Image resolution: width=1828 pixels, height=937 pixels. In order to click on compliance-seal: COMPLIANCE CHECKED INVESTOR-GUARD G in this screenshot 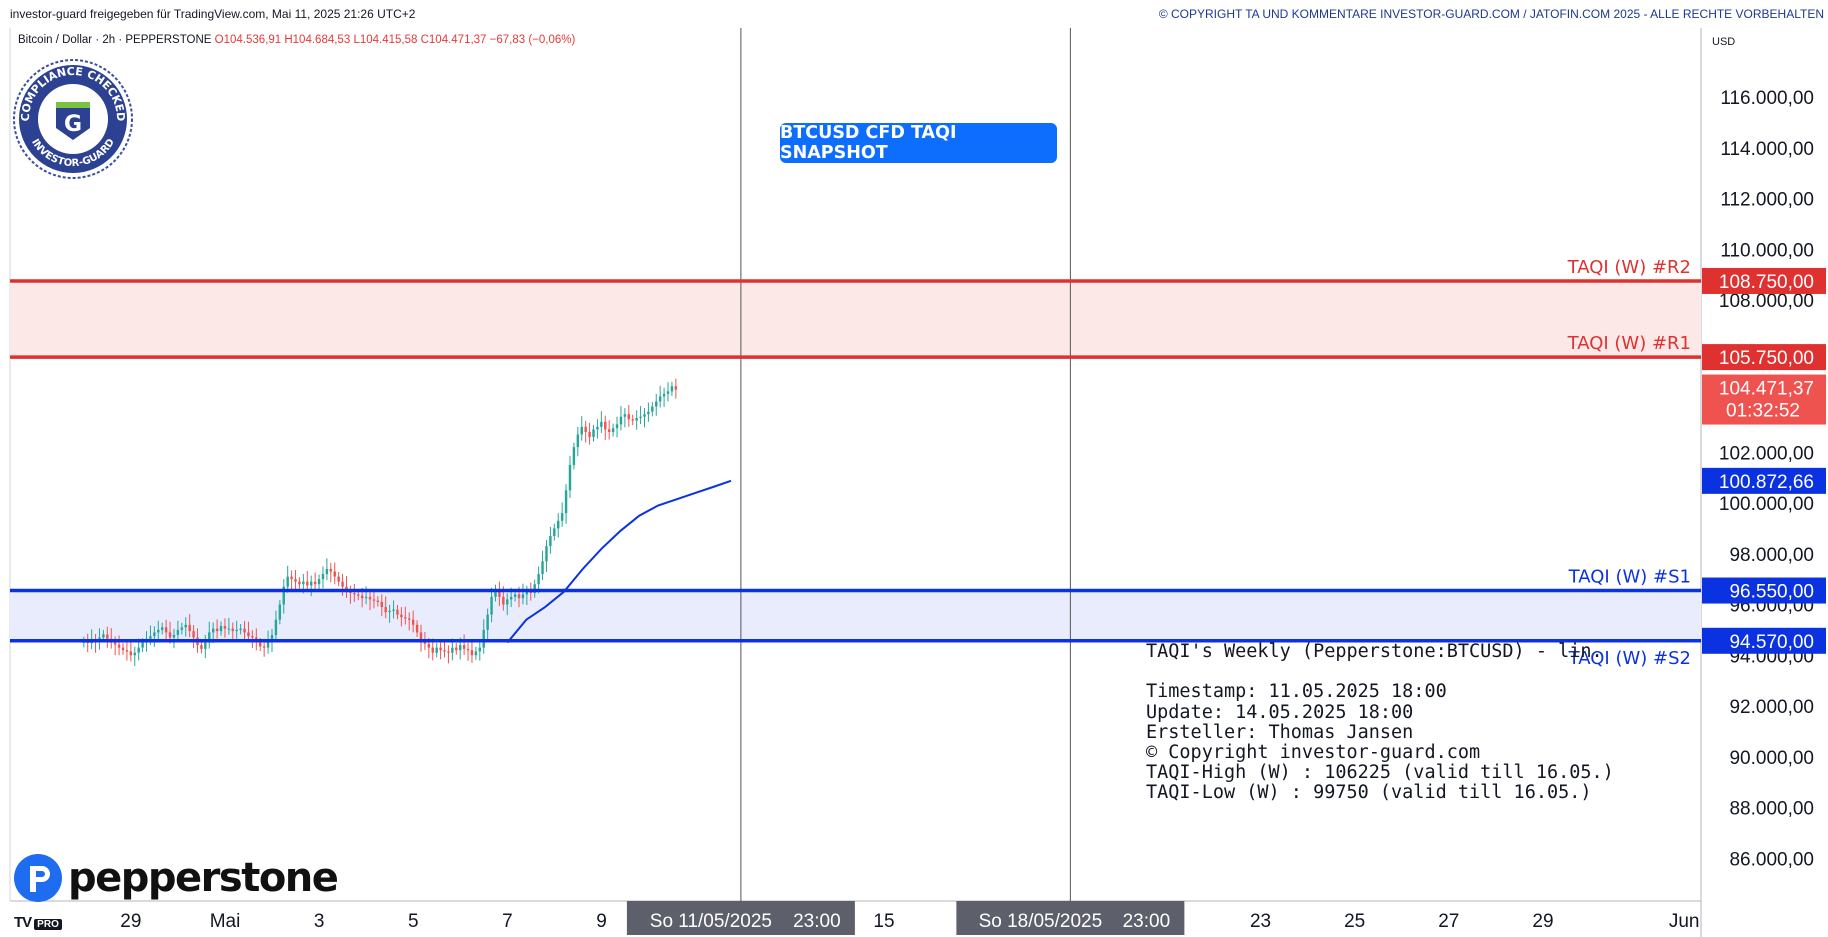, I will do `click(73, 121)`.